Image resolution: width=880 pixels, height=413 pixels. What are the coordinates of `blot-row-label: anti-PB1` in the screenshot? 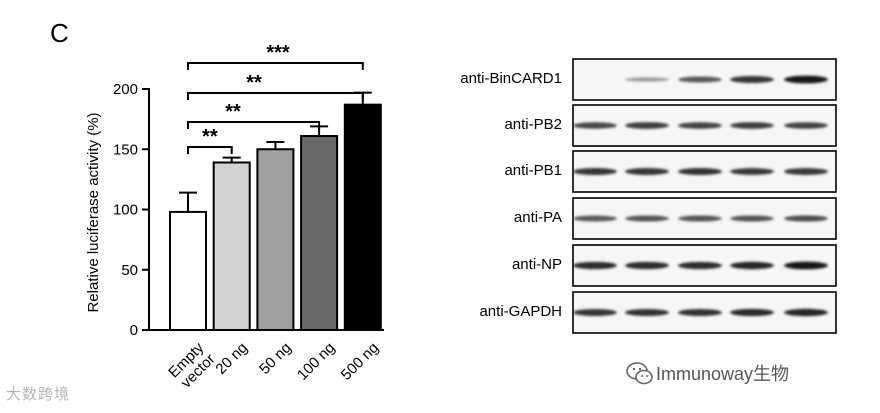 It's located at (533, 170).